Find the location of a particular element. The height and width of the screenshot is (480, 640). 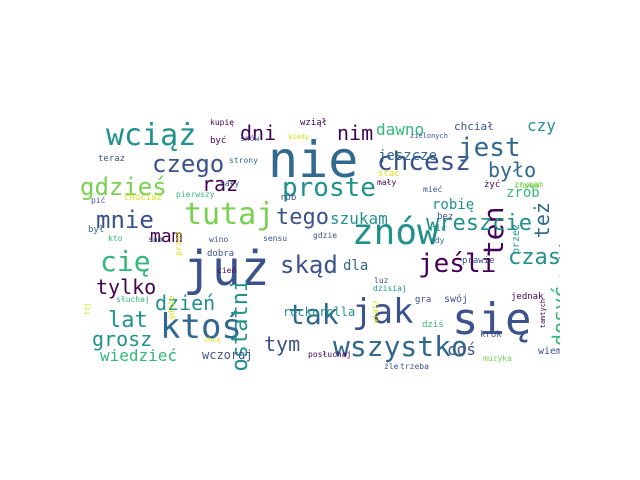

cloud-word: nie is located at coordinates (313, 160).